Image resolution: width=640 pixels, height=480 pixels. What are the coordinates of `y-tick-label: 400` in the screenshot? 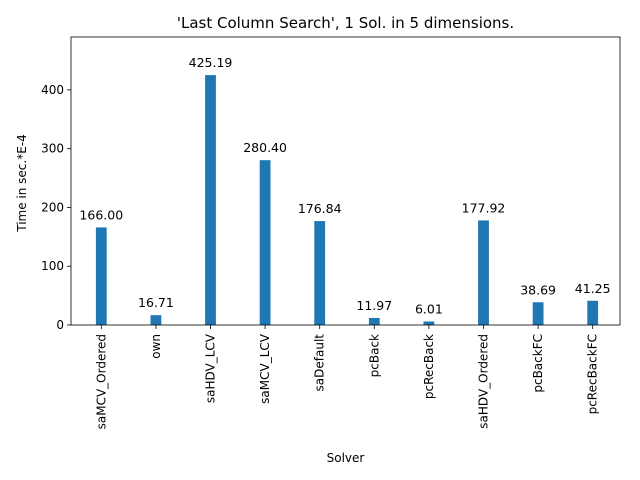 It's located at (52, 90).